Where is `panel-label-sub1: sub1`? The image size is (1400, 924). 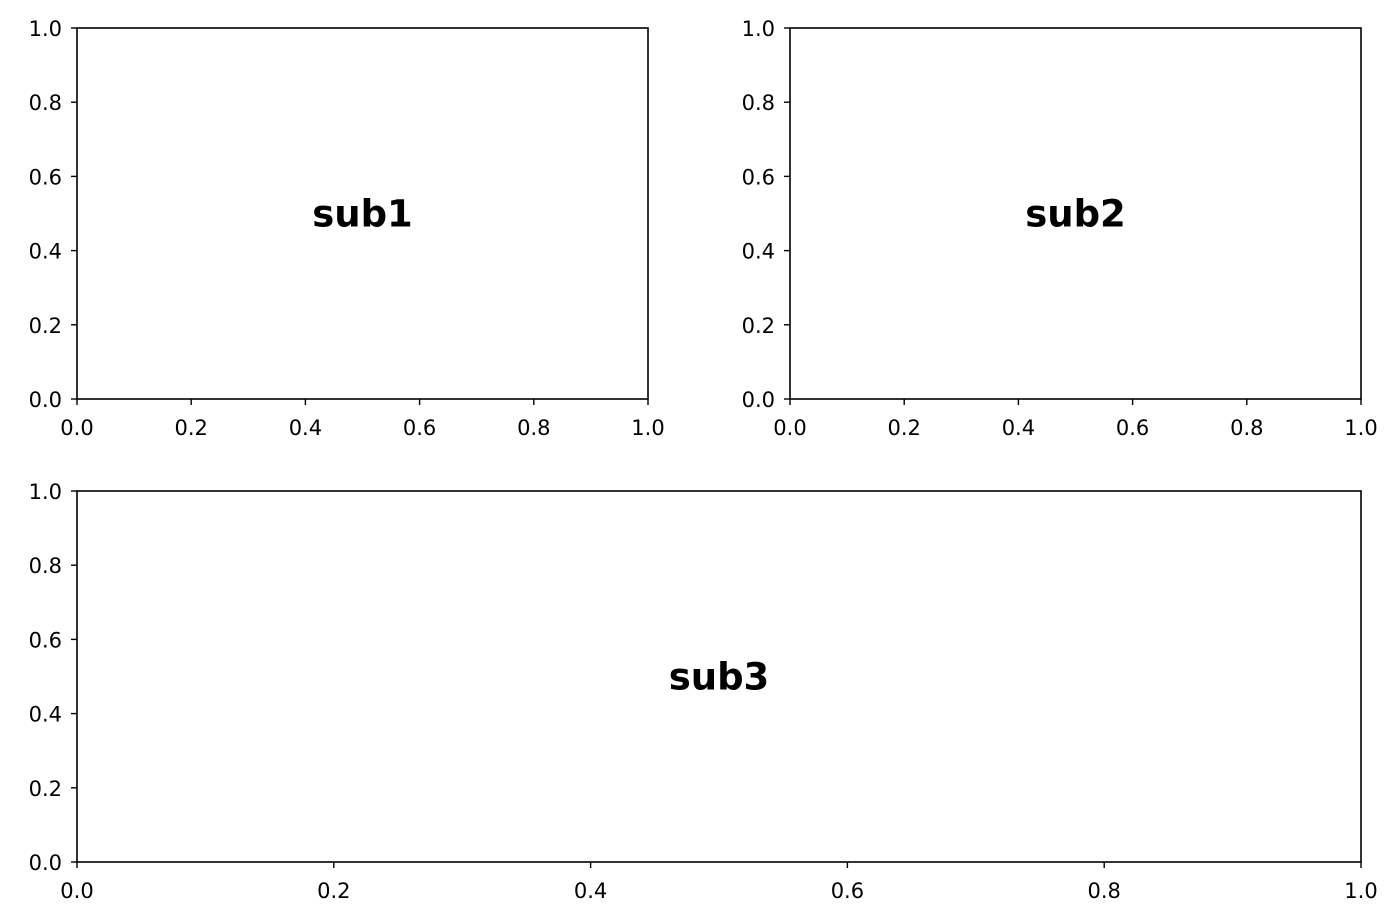 panel-label-sub1: sub1 is located at coordinates (362, 214).